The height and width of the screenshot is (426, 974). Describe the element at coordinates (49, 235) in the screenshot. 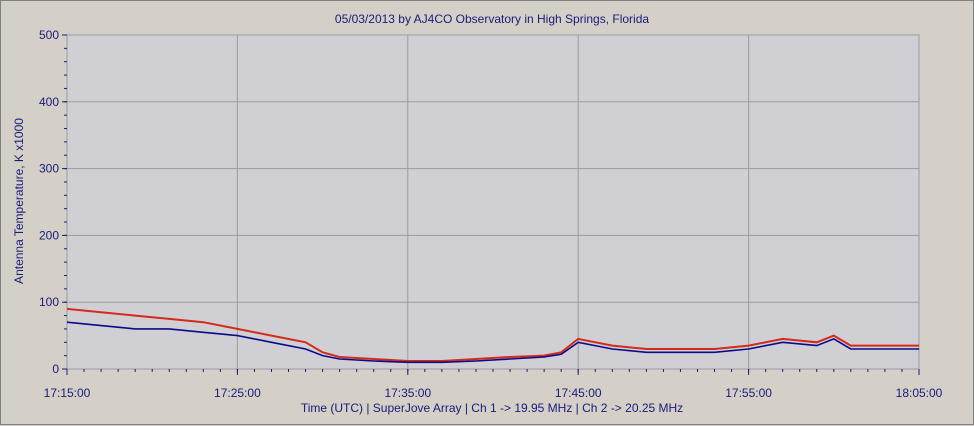

I see `y-tick-label: 200` at that location.